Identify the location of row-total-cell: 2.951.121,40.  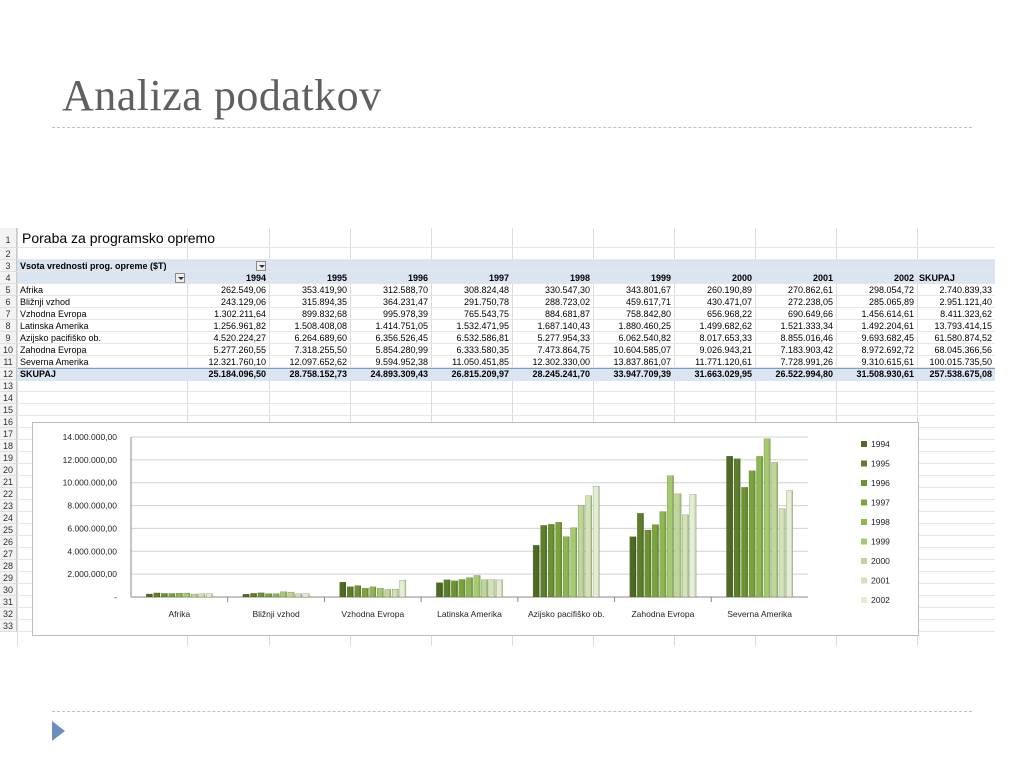
(965, 302).